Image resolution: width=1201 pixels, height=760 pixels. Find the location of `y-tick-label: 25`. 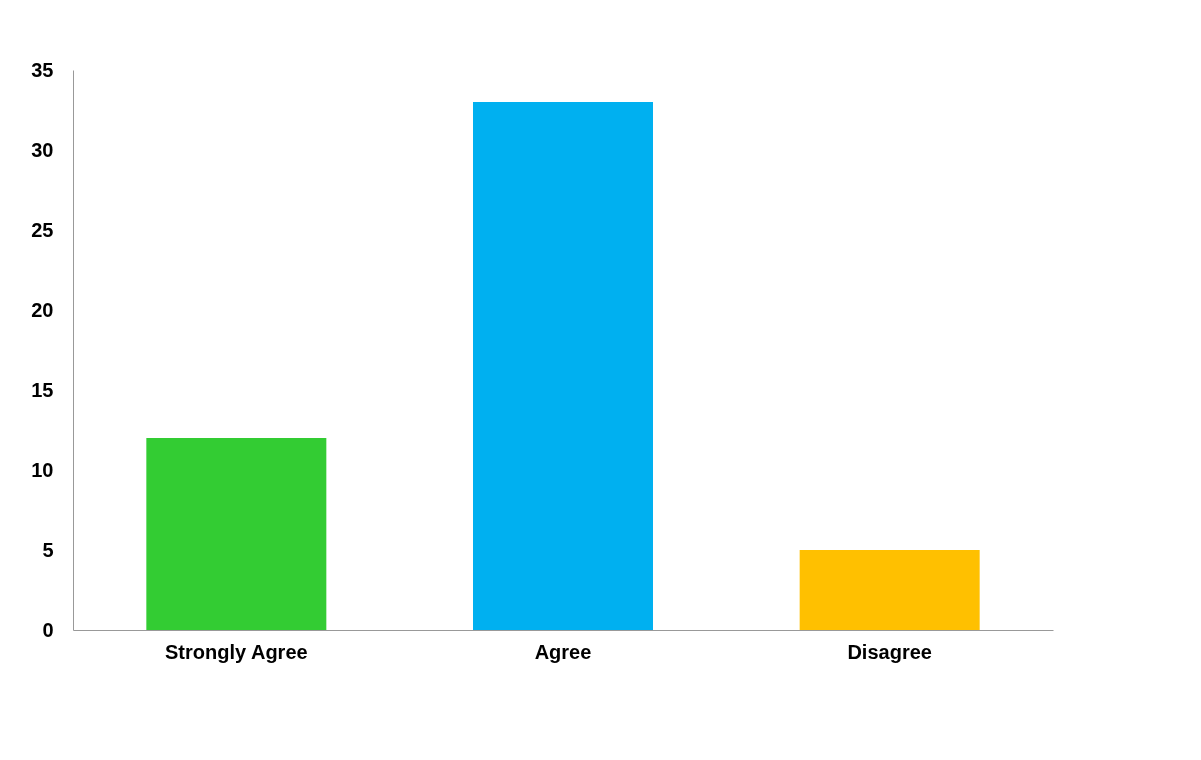

y-tick-label: 25 is located at coordinates (42, 229).